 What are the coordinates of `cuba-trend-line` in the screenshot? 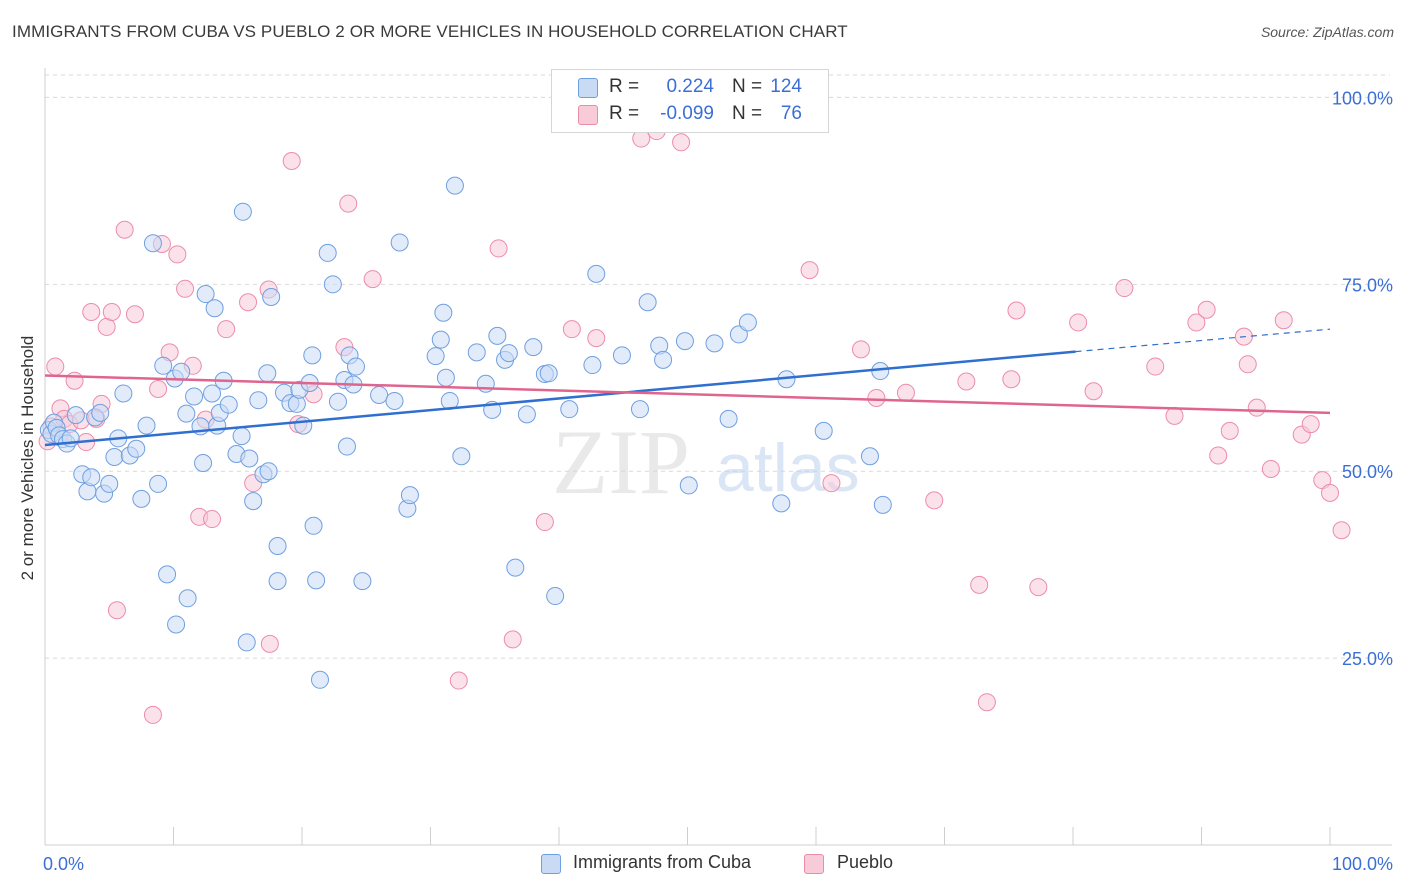 It's located at (560, 398).